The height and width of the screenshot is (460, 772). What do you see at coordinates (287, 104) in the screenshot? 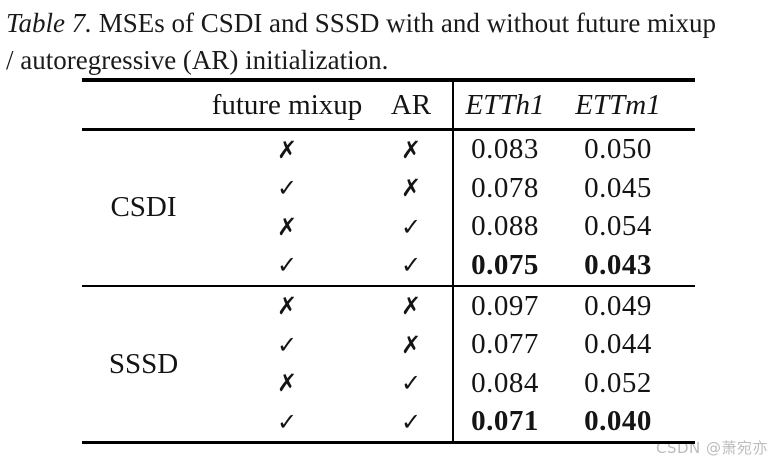
I see `header-future-mixup: future mixup` at bounding box center [287, 104].